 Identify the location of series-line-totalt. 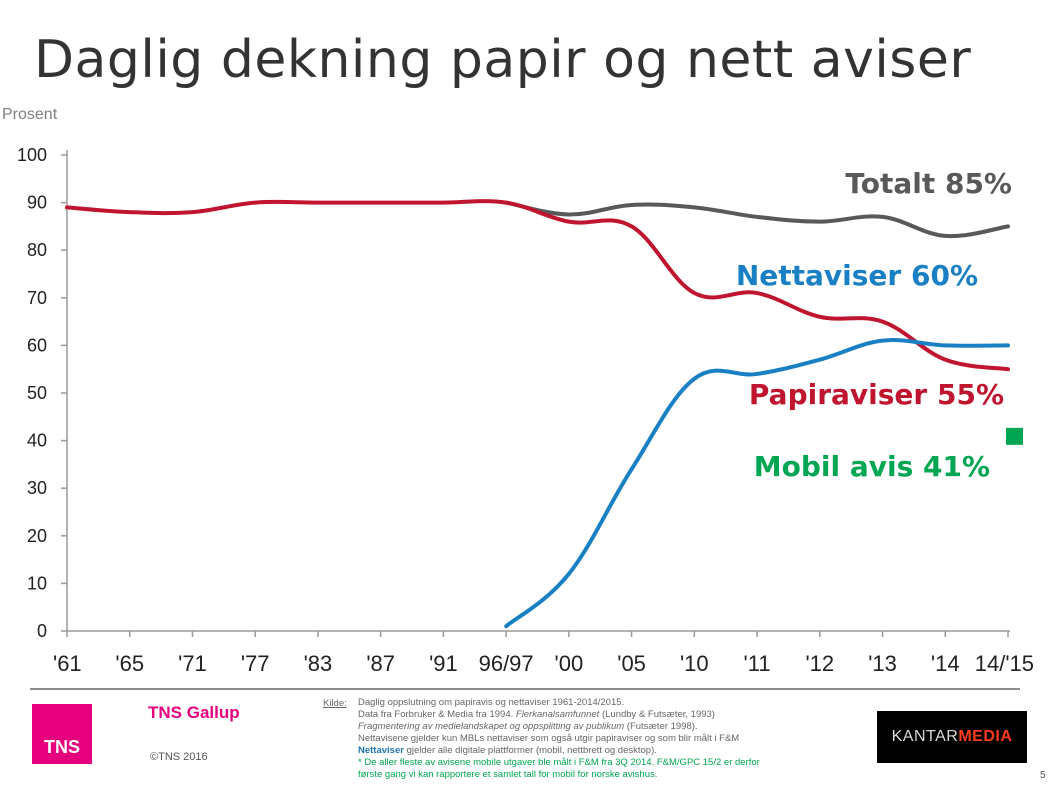
(757, 219).